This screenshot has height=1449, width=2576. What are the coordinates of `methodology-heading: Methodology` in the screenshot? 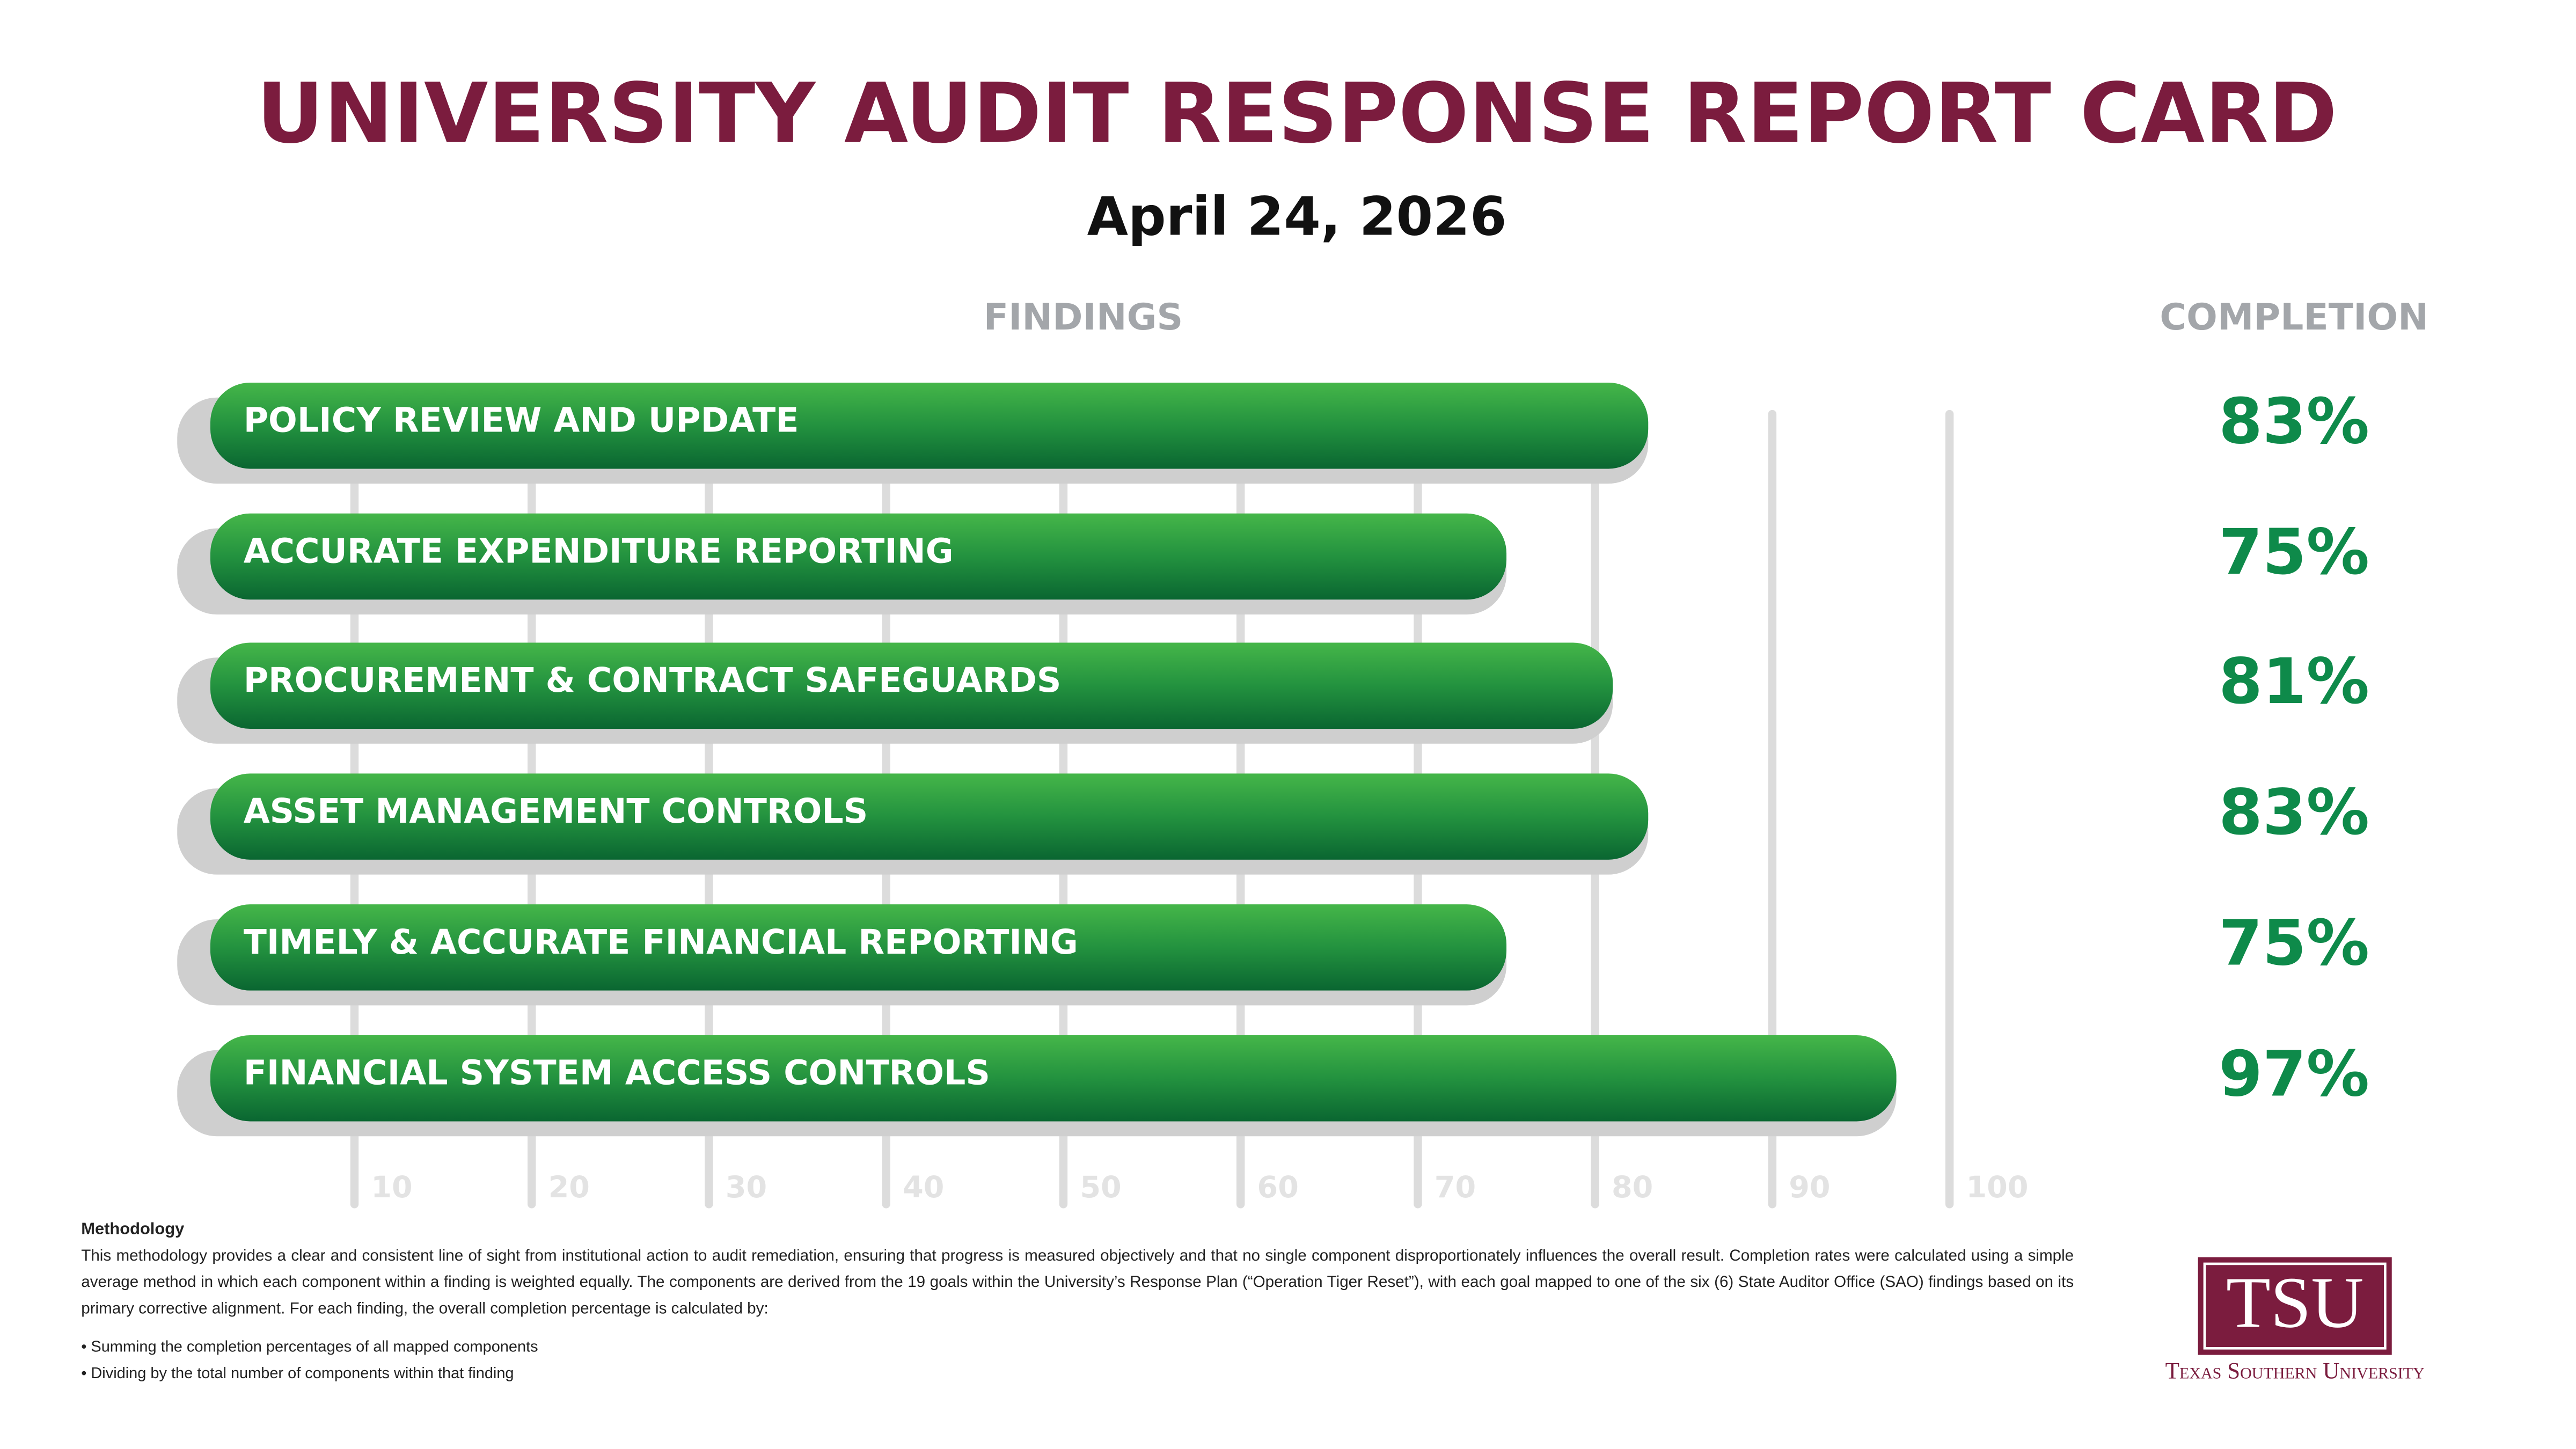 It's located at (133, 1229).